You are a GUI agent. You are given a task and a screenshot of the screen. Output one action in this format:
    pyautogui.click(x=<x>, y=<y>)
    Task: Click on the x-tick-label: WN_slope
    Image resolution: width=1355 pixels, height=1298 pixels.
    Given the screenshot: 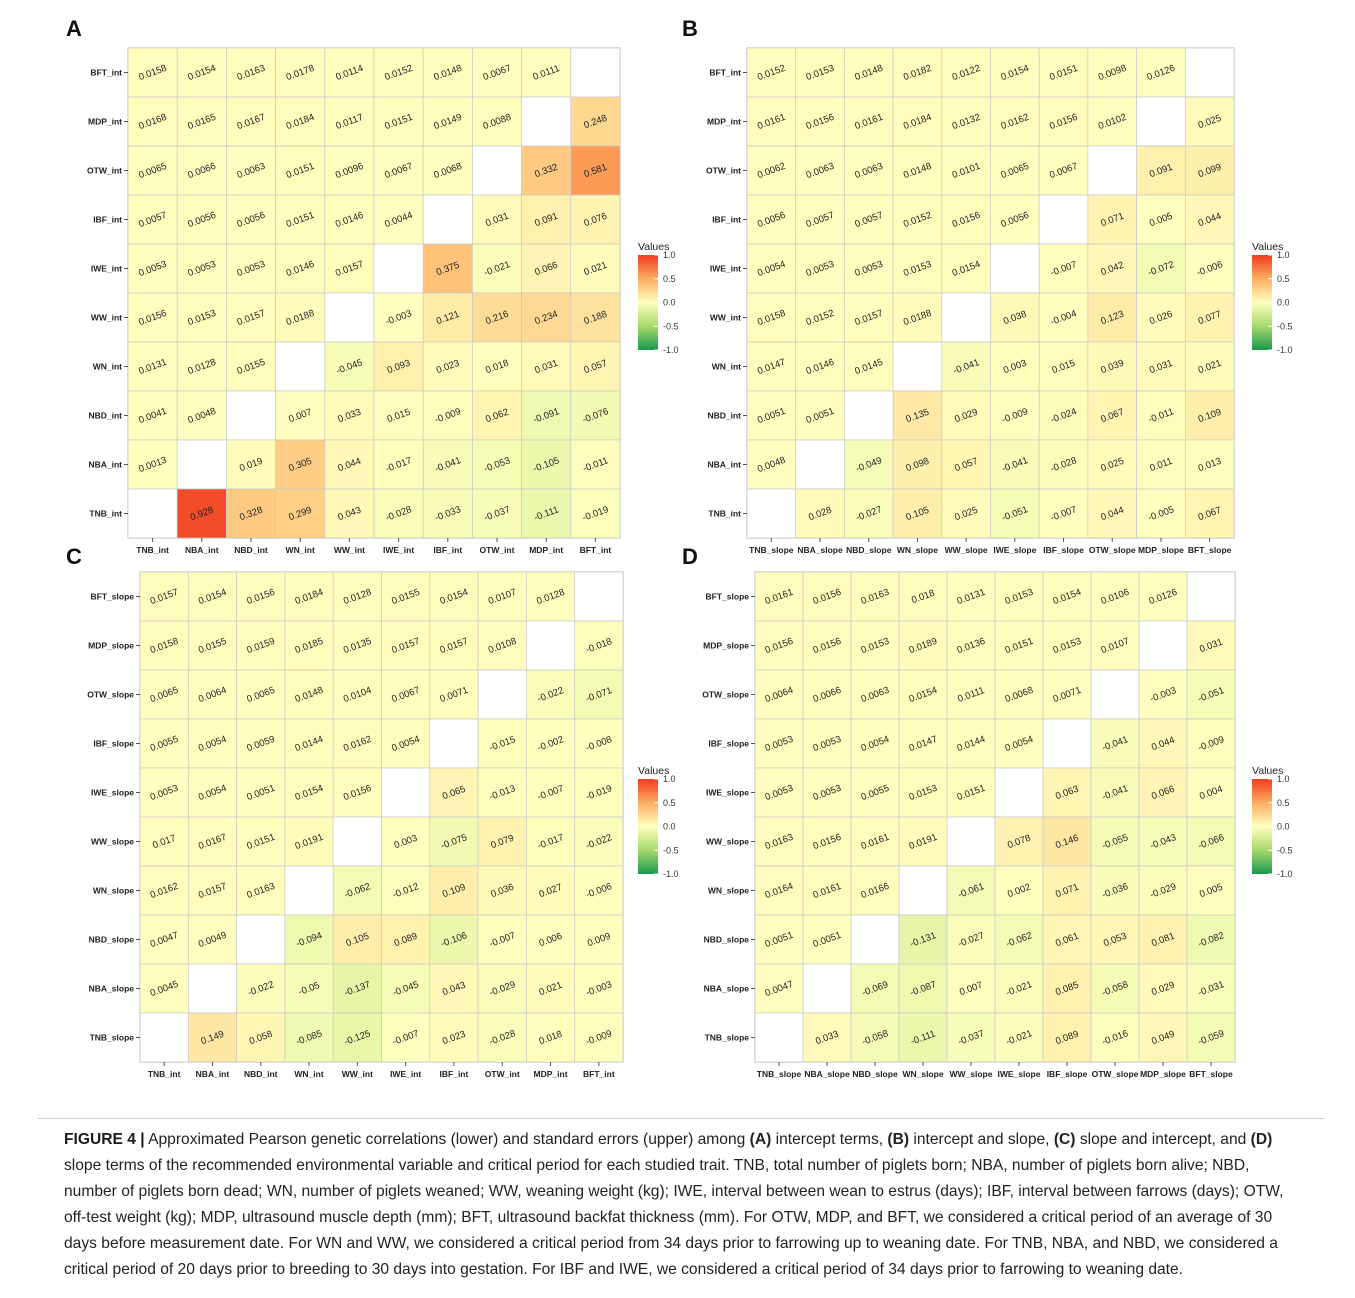 What is the action you would take?
    pyautogui.click(x=917, y=550)
    